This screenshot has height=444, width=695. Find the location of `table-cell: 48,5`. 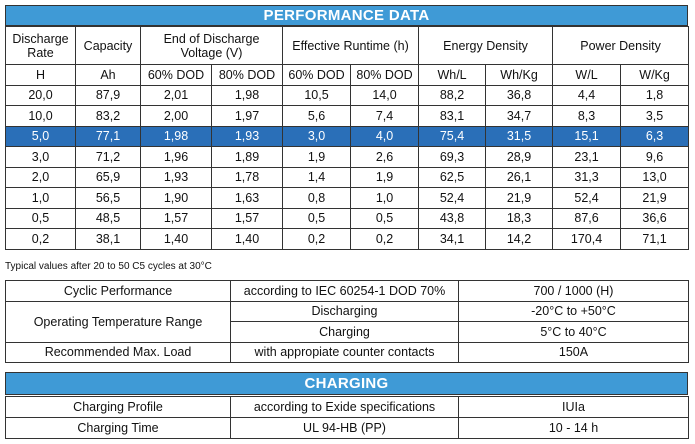

table-cell: 48,5 is located at coordinates (108, 218).